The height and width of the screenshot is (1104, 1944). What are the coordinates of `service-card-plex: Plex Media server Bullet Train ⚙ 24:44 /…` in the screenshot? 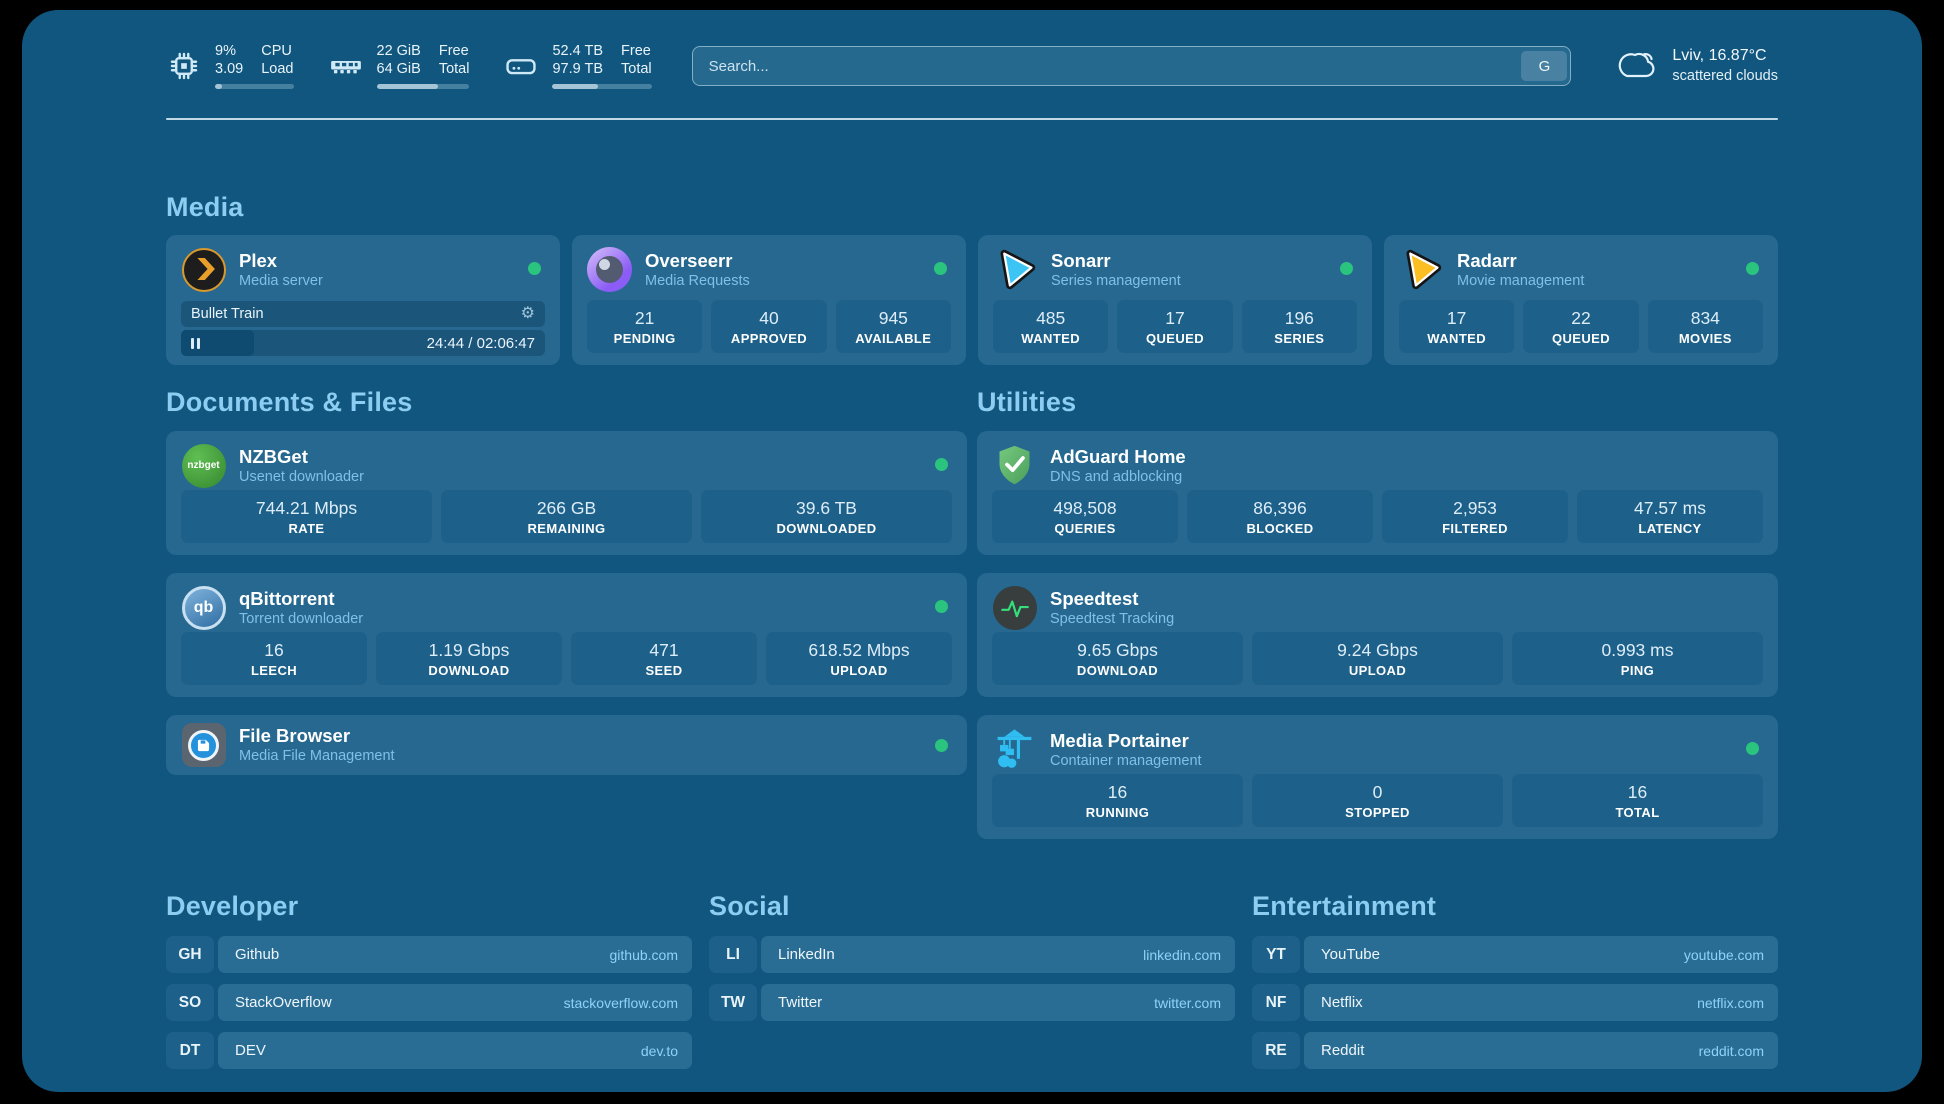 It's located at (363, 300).